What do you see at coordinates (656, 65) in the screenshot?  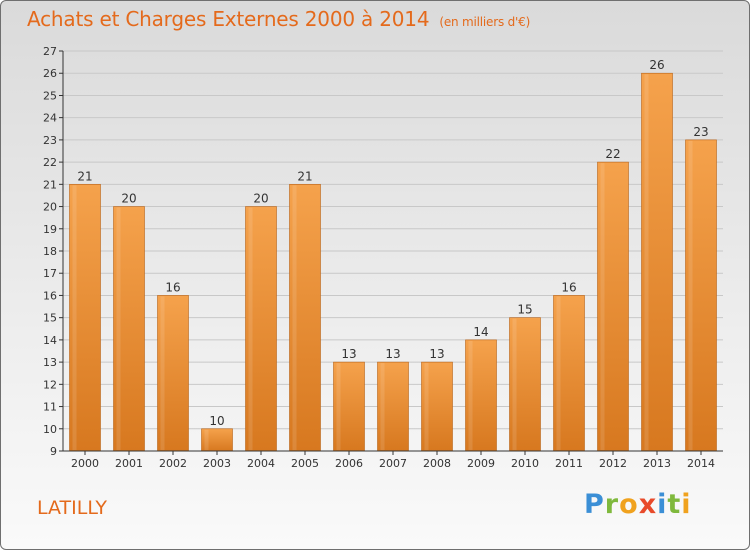 I see `data-label: 26` at bounding box center [656, 65].